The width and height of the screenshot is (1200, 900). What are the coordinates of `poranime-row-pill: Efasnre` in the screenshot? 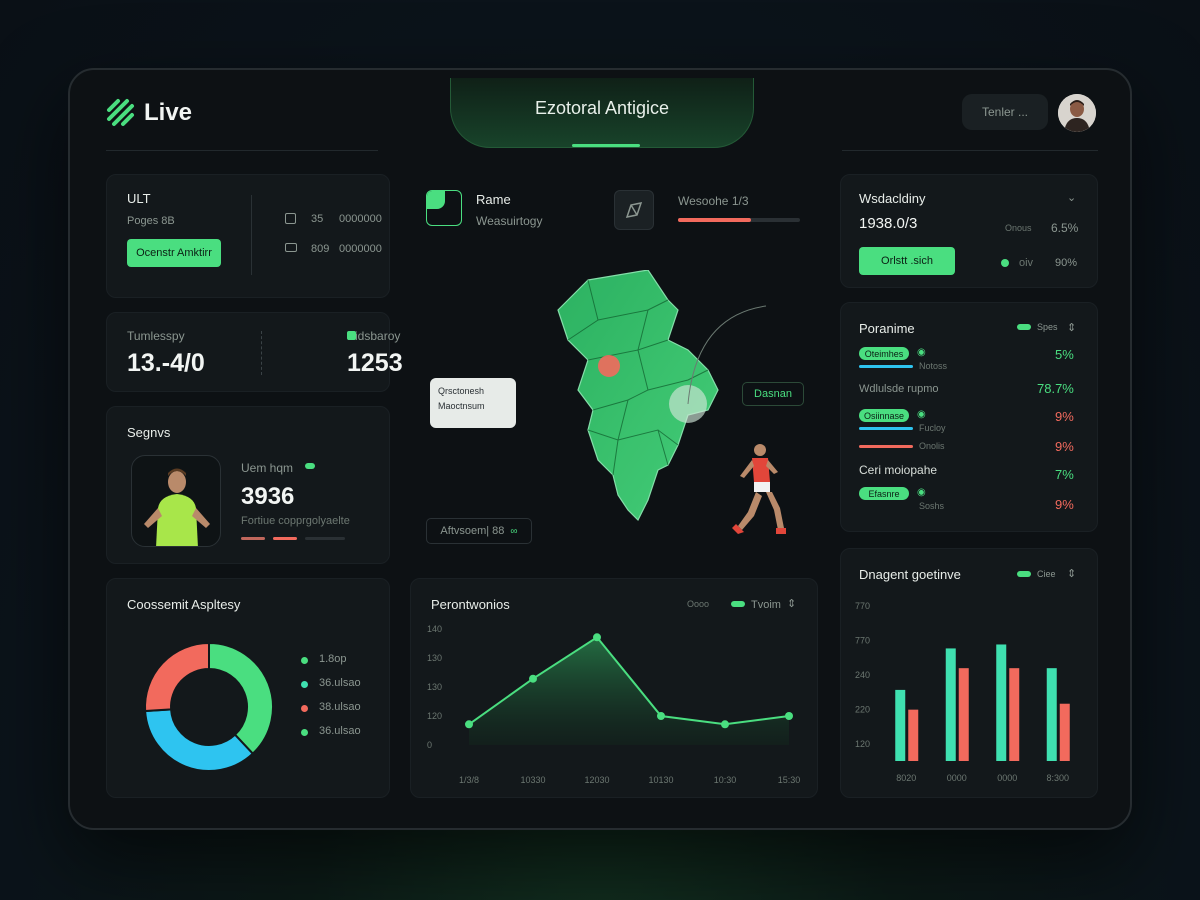 It's located at (884, 493).